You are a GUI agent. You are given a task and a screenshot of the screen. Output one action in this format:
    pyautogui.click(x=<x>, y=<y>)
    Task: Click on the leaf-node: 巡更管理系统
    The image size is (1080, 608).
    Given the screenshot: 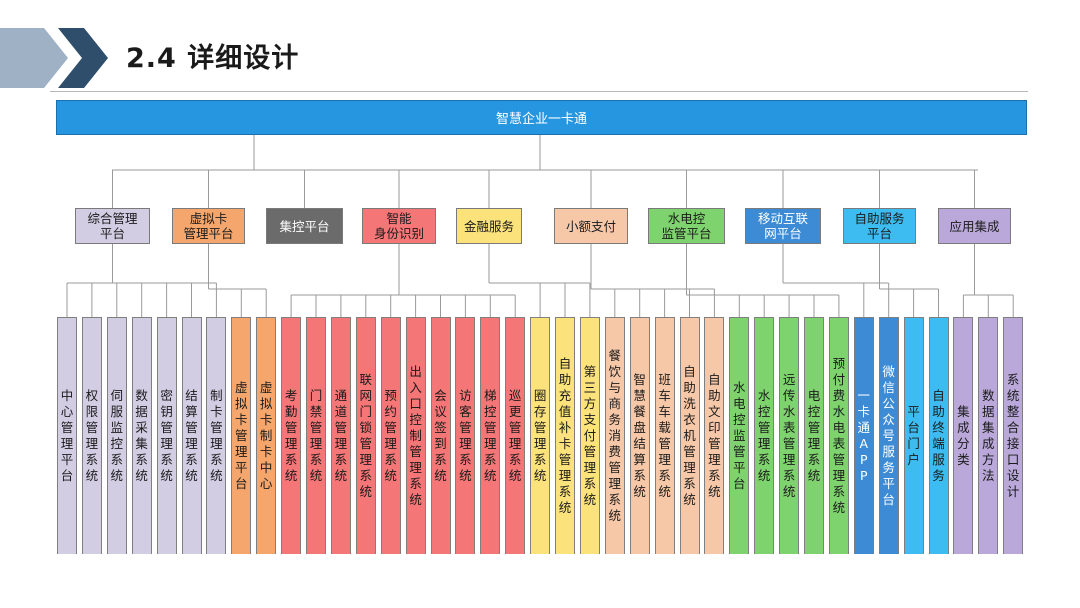 What is the action you would take?
    pyautogui.click(x=515, y=435)
    